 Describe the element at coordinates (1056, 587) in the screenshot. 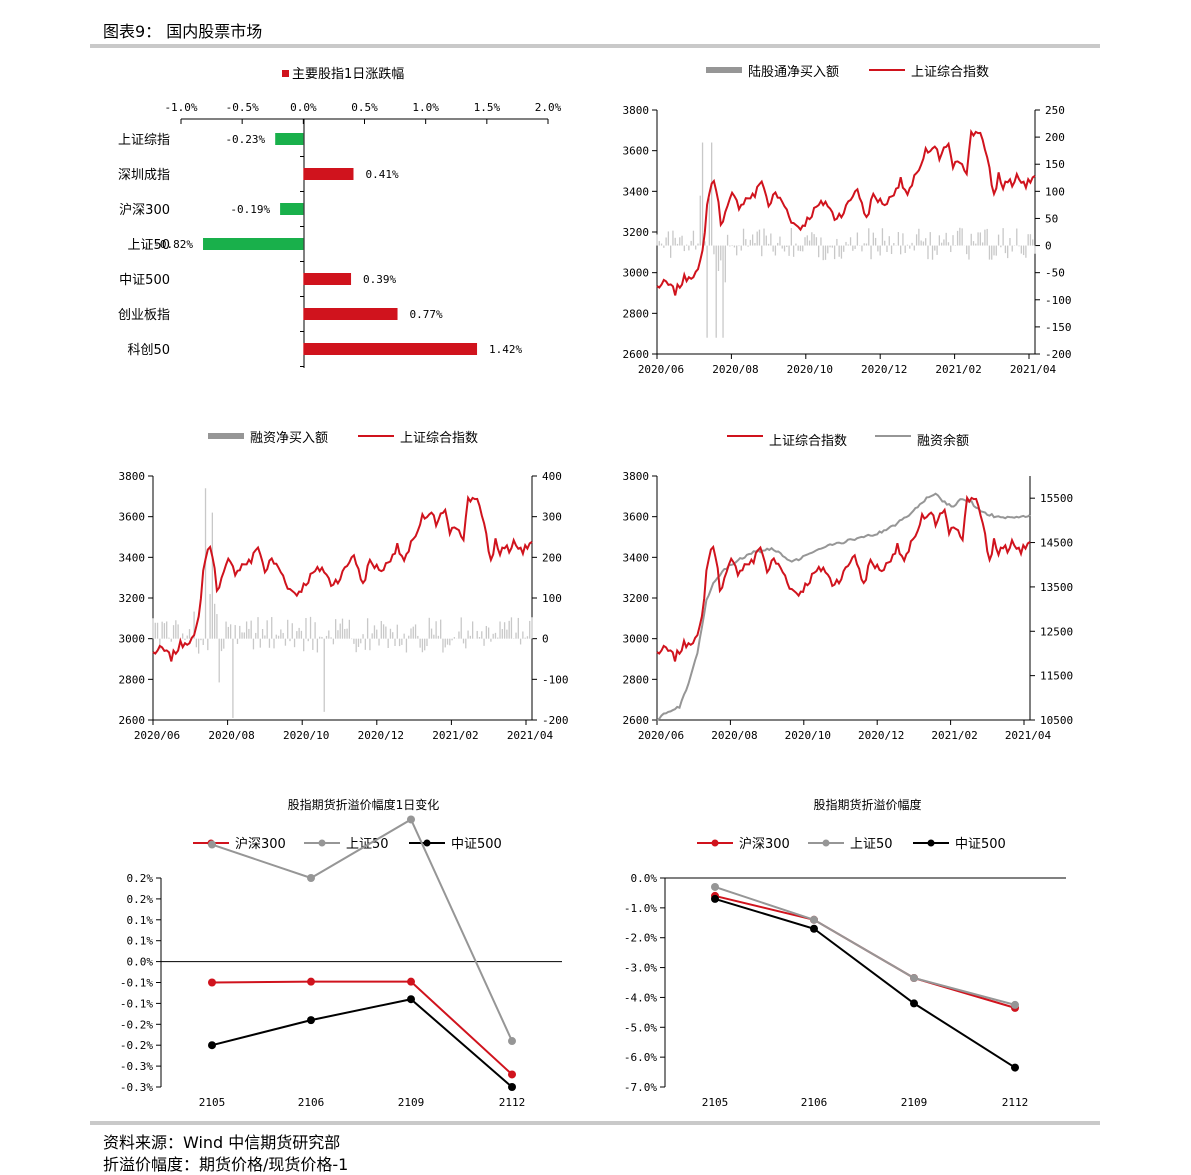

I see `right-tick-label: 13500` at that location.